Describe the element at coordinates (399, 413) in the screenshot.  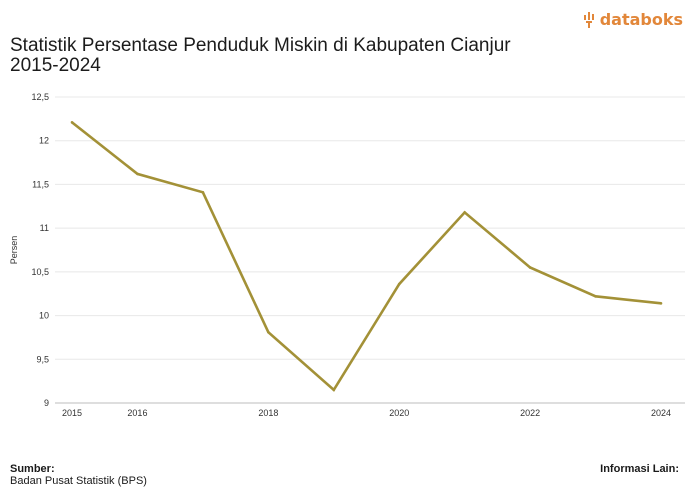
I see `x-tick-label: 2020` at that location.